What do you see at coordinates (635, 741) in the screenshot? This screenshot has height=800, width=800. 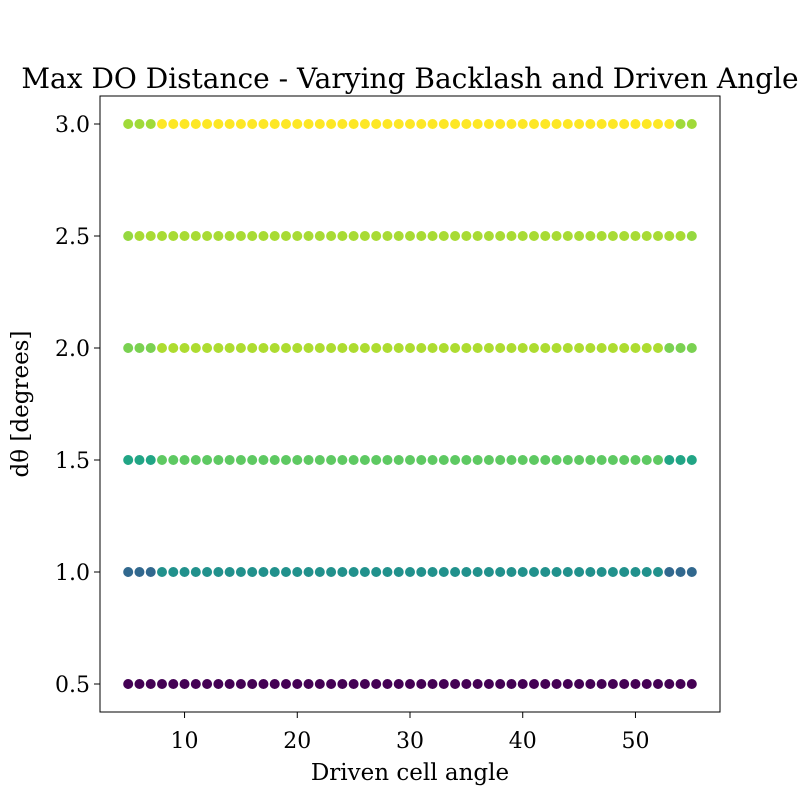 I see `x-tick-label: 50` at bounding box center [635, 741].